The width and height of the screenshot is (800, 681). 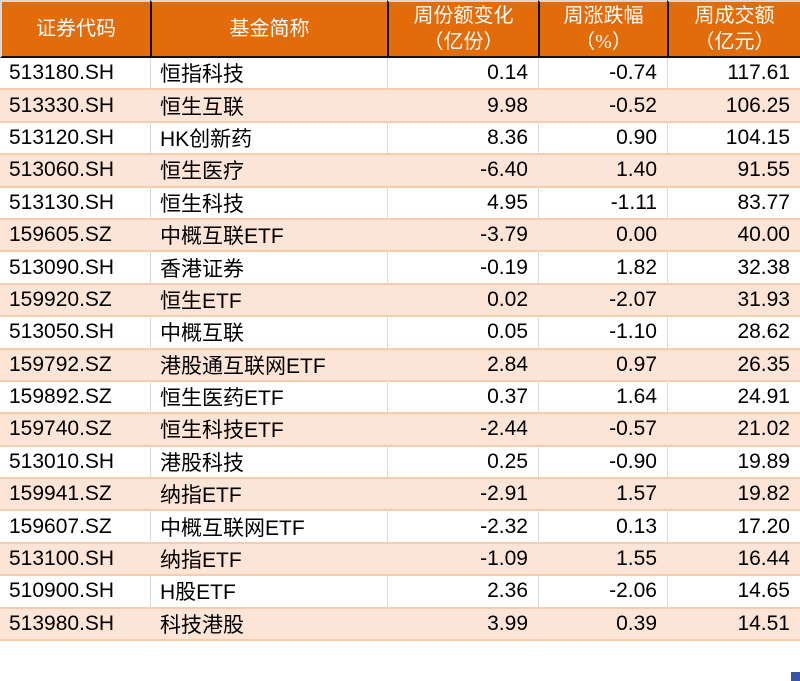 I want to click on cell-turnover: 32.38, so click(x=733, y=268).